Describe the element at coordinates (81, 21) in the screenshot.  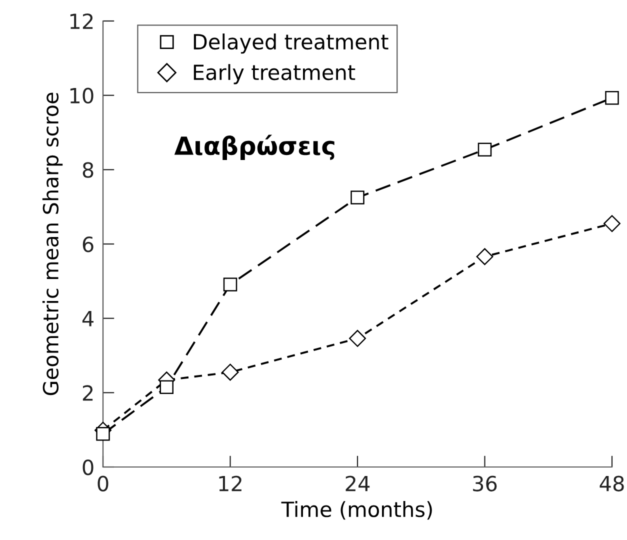
I see `y-tick-label: 12` at that location.